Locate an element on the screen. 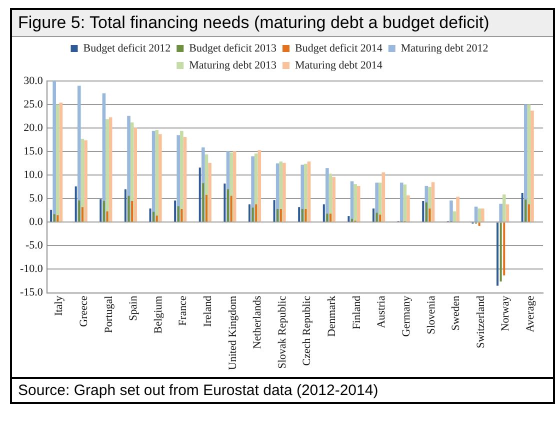  legend-label: Budget deficit 2014 is located at coordinates (338, 48).